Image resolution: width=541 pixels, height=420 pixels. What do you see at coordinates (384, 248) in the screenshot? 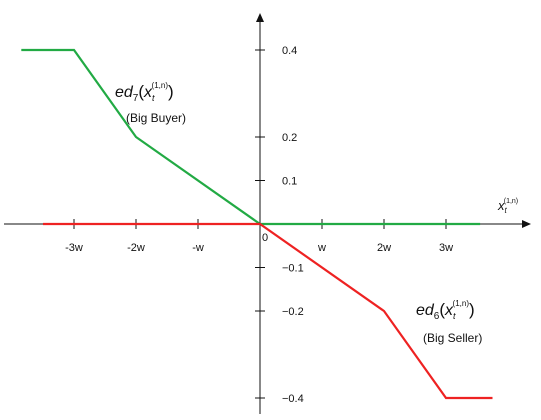
I see `x-tick-label: 2w` at bounding box center [384, 248].